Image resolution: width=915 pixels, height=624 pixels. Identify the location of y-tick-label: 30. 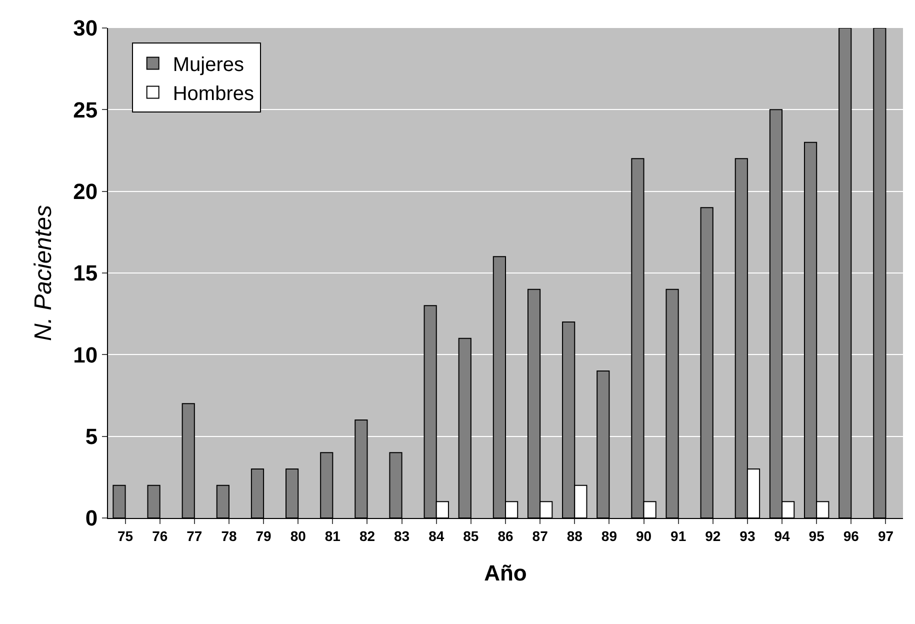
(85, 28).